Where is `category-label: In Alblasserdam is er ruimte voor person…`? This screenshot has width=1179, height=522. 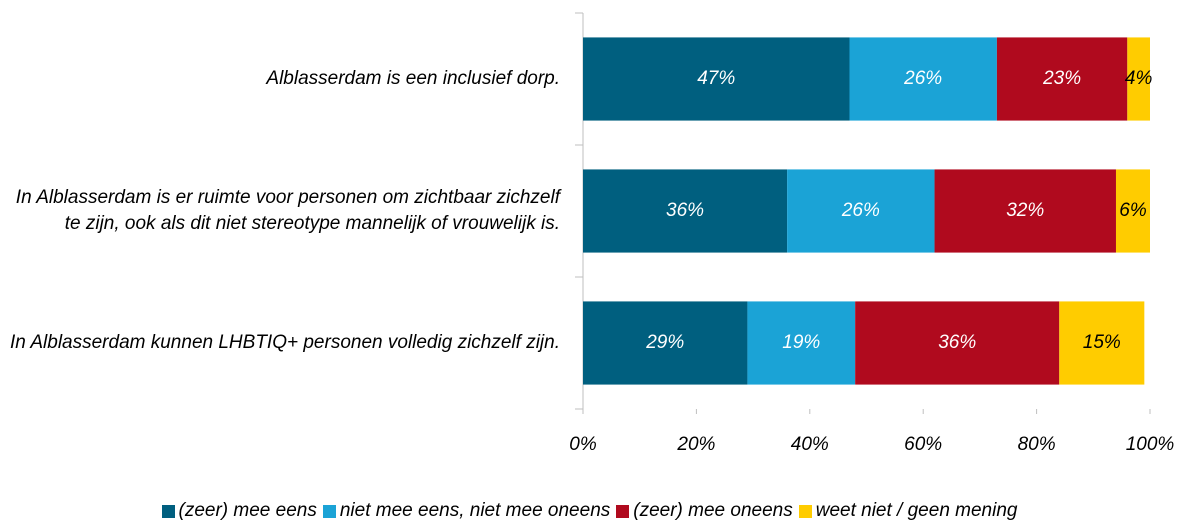 category-label: In Alblasserdam is er ruimte voor person… is located at coordinates (287, 210).